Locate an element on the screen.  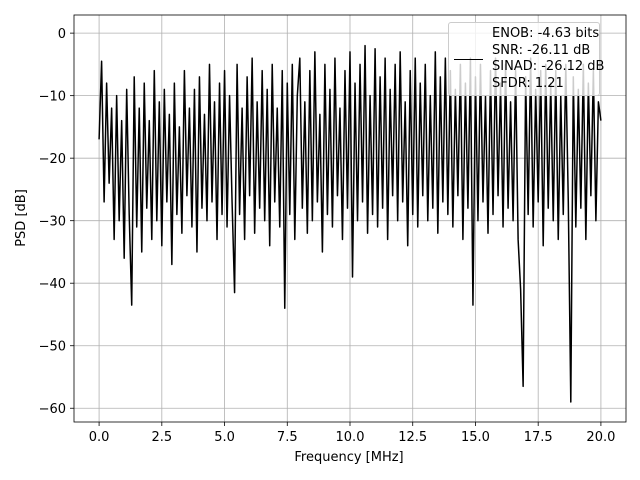
x-tick-label: 12.5 is located at coordinates (412, 437).